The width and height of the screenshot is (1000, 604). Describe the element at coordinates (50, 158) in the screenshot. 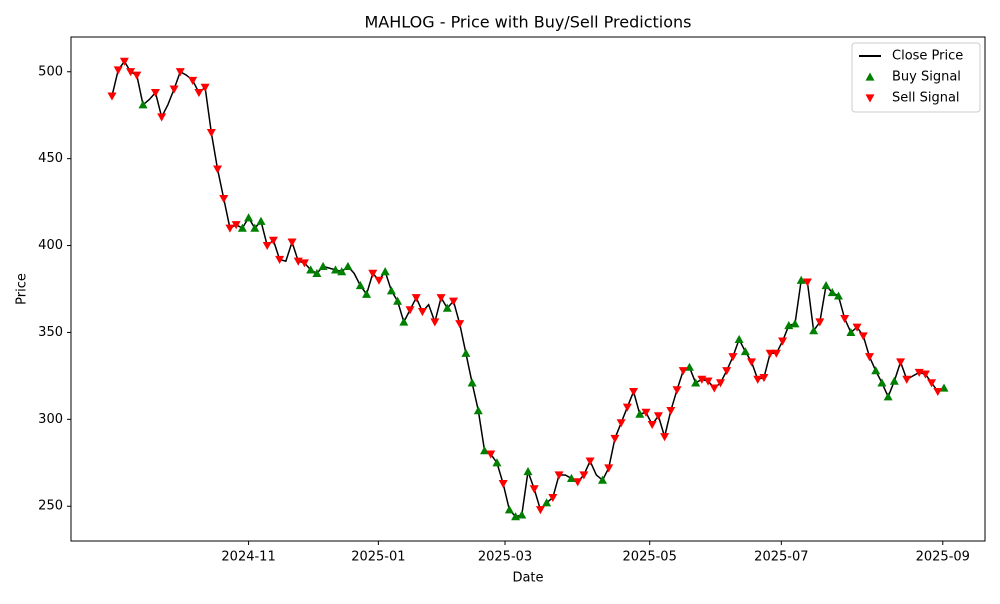

I see `y-tick-label: 450` at that location.